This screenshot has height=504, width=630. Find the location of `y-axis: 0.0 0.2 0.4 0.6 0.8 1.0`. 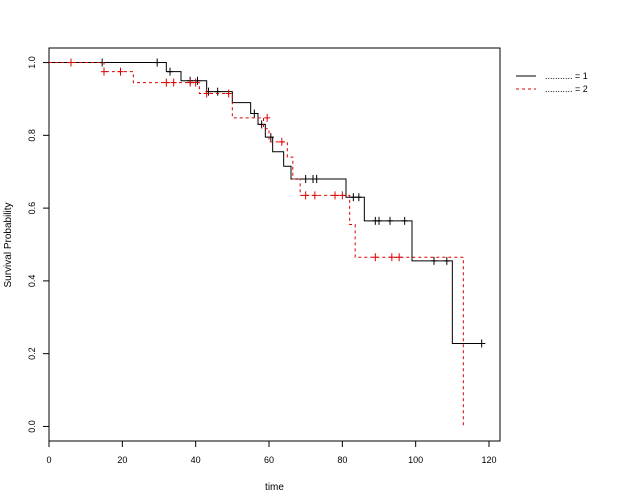

y-axis: 0.0 0.2 0.4 0.6 0.8 1.0 is located at coordinates (38, 244).